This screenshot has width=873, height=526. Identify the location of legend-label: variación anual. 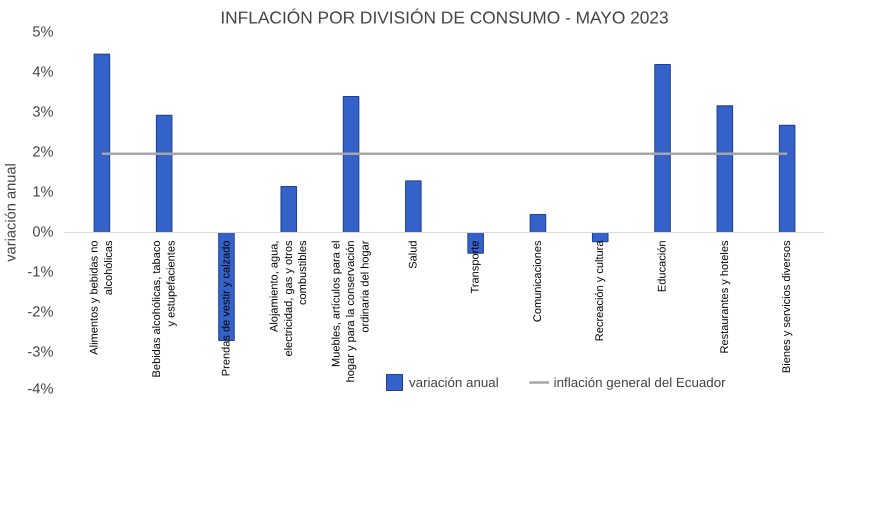
(454, 382).